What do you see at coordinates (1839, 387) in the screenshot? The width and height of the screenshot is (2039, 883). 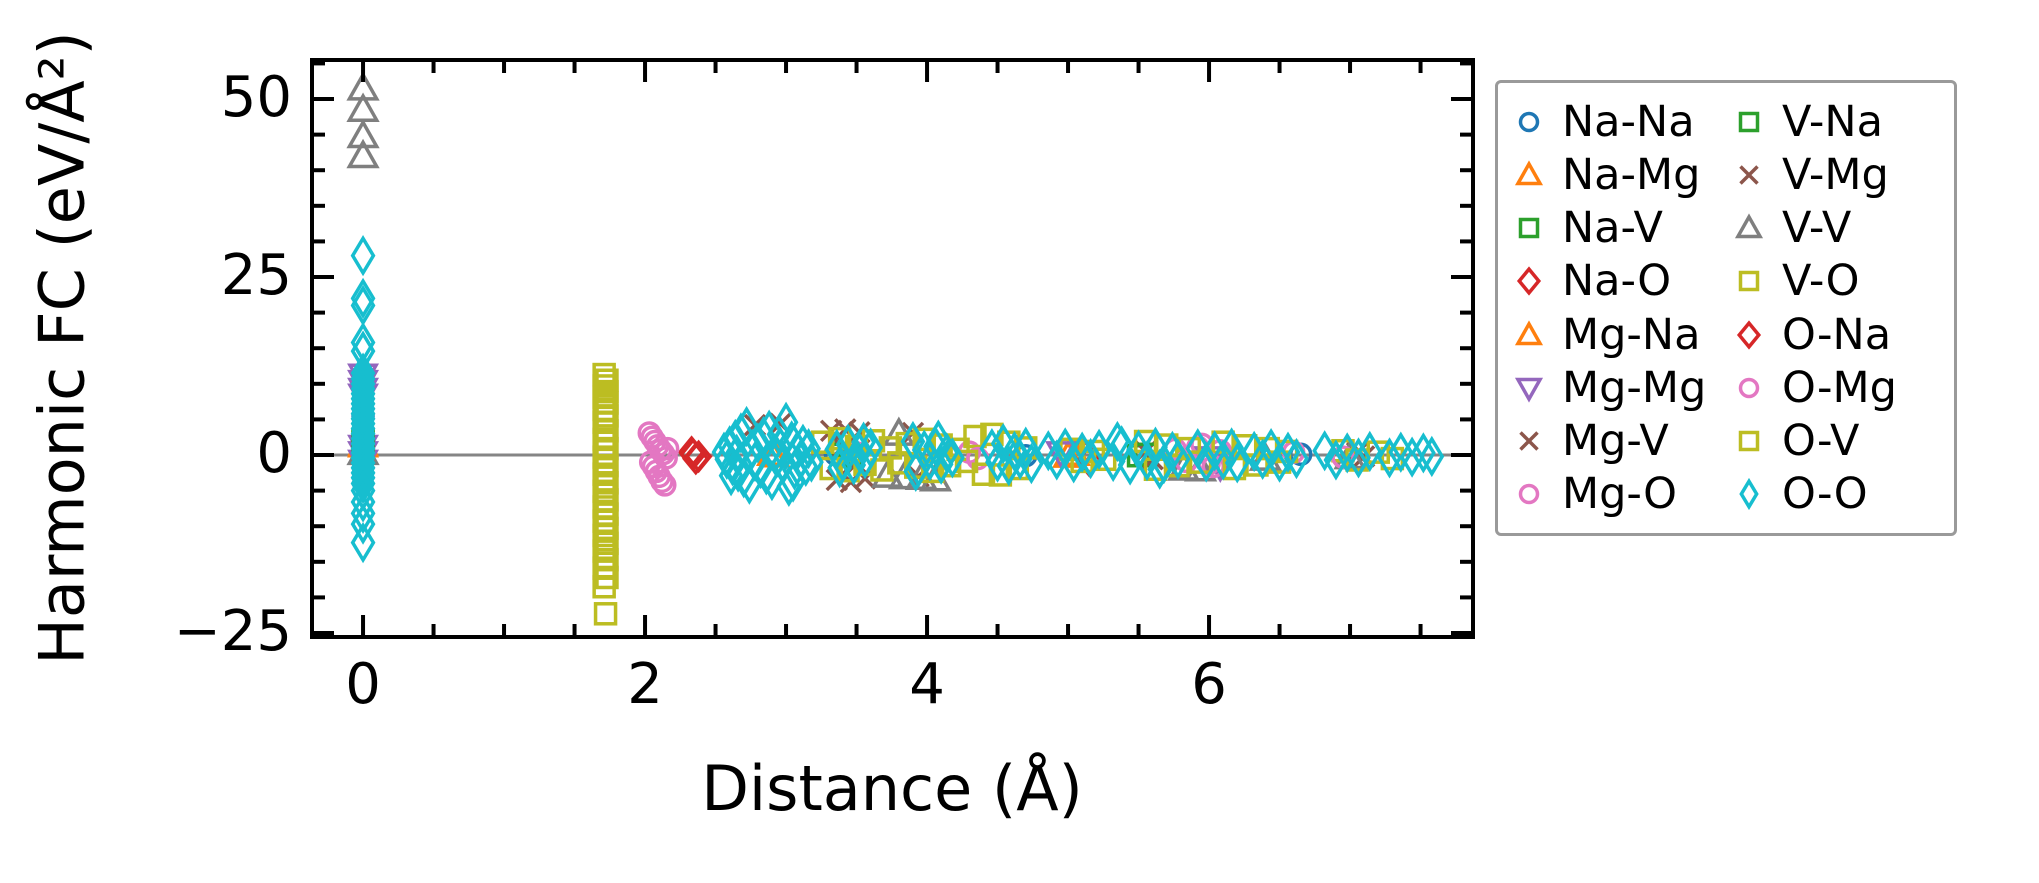 I see `legend-label: O-Mg` at bounding box center [1839, 387].